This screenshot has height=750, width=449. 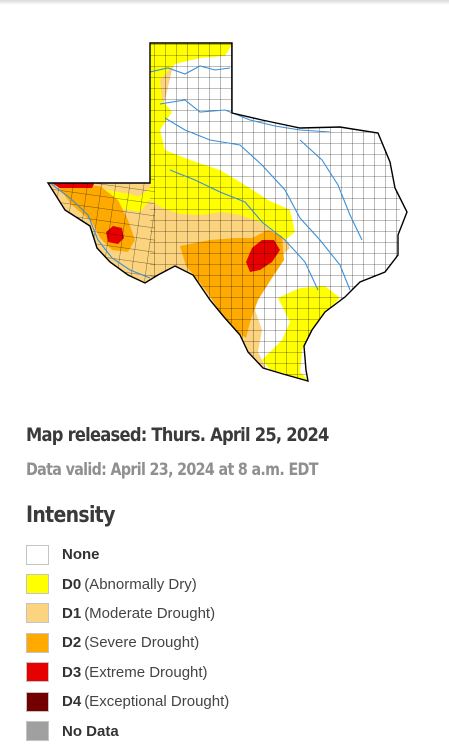 I want to click on river-rio-grande, so click(x=100, y=230).